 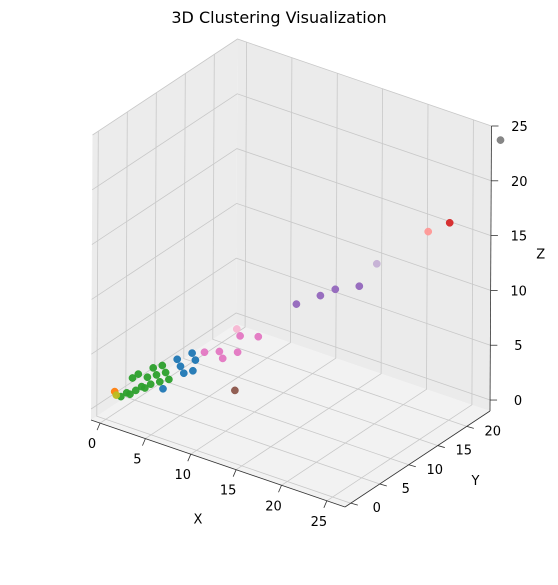 I want to click on y-tick-label: 20, so click(x=493, y=431).